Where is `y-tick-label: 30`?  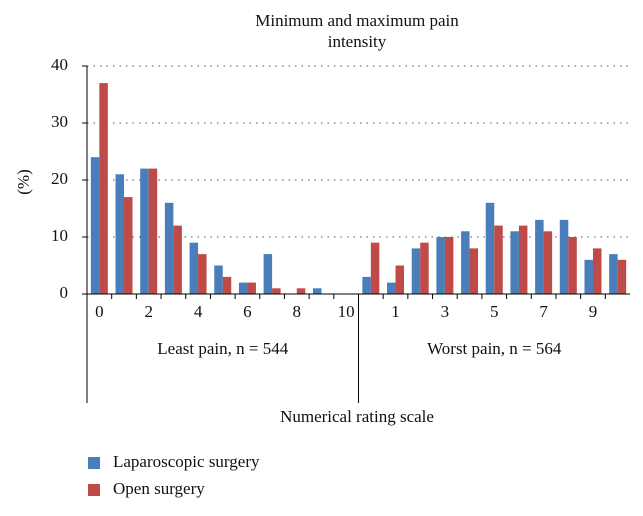 y-tick-label: 30 is located at coordinates (59, 121).